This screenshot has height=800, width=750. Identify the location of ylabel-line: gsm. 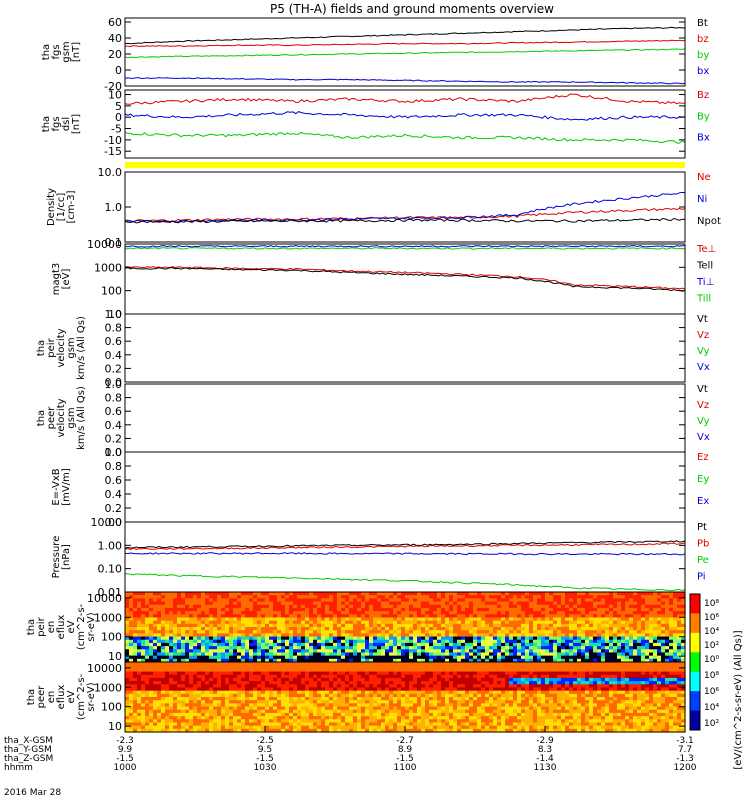
(66, 51).